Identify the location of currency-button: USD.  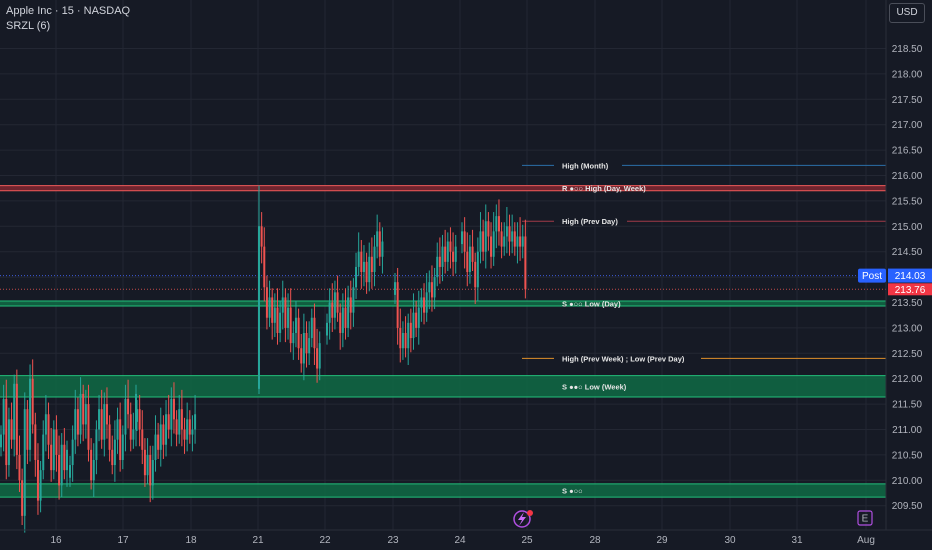
(907, 13).